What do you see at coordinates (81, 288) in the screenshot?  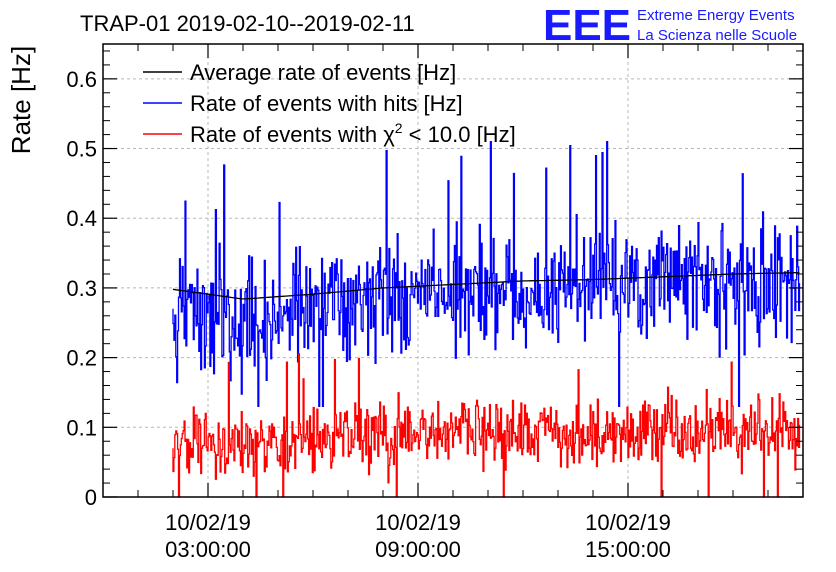 I see `y-tick-label: 0.3` at bounding box center [81, 288].